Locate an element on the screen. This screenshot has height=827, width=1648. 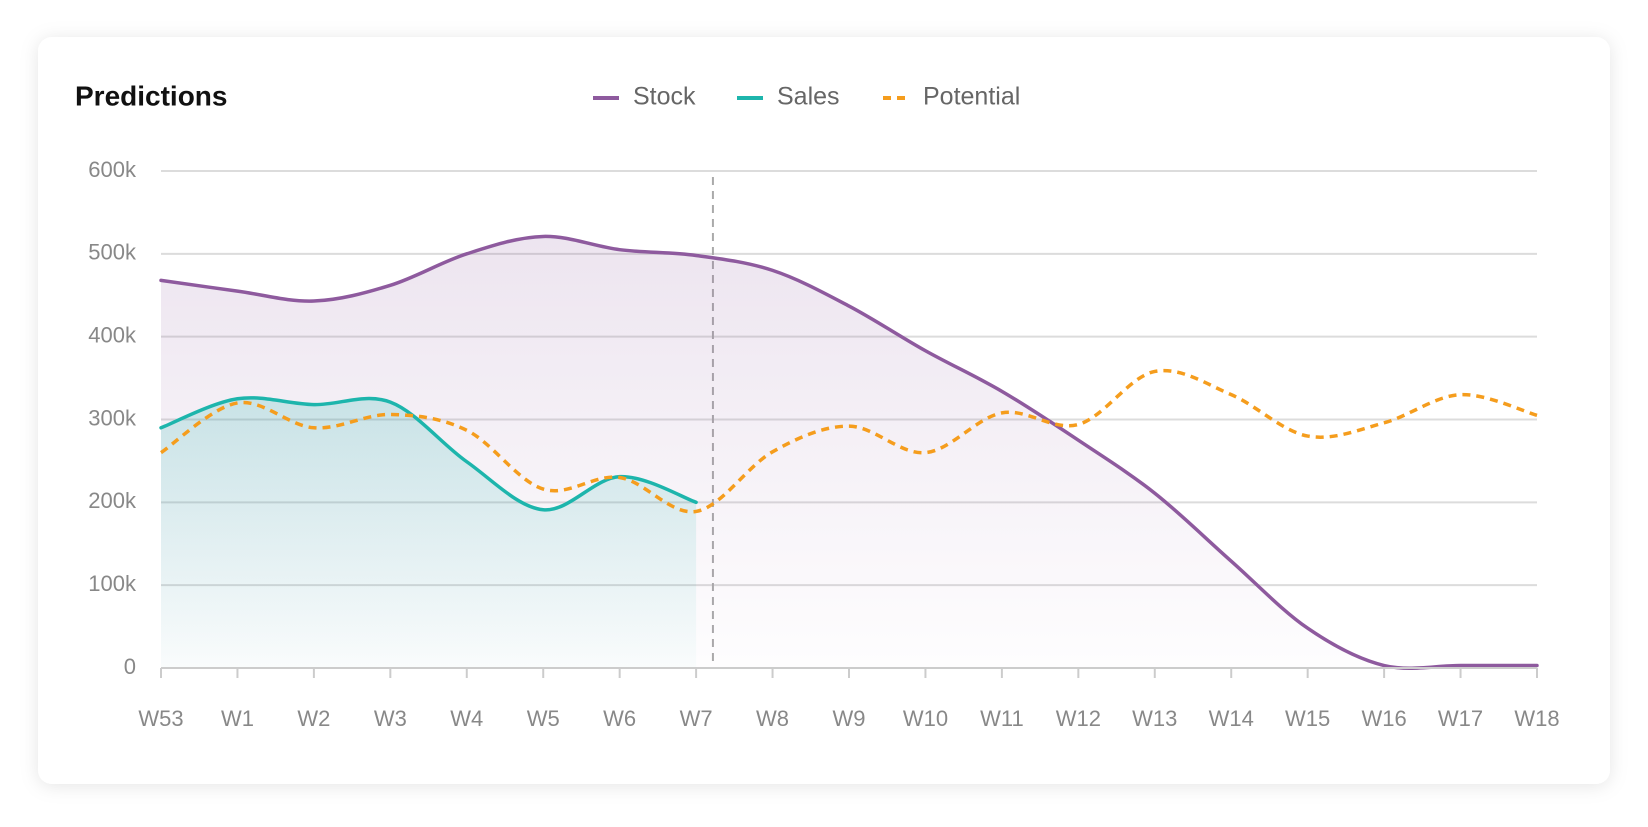
x-tick-label: W18 is located at coordinates (1536, 718).